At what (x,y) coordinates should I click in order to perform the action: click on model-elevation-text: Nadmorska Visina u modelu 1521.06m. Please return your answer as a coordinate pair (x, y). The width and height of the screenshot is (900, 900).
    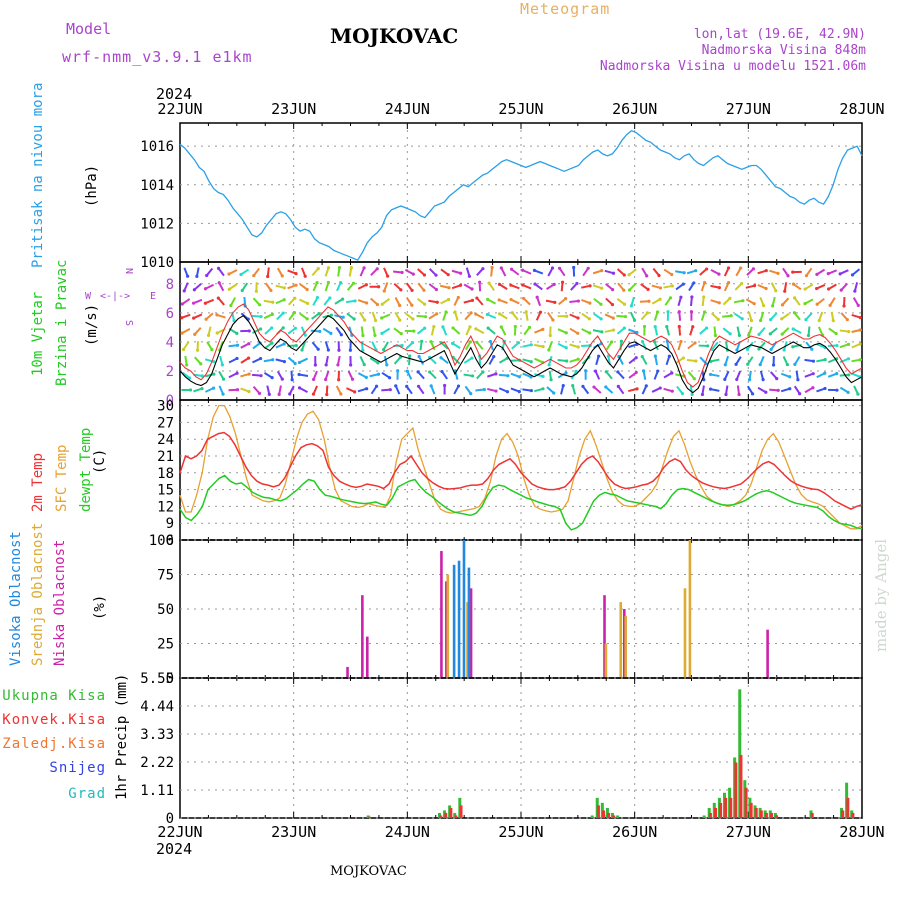
    Looking at the image, I should click on (733, 66).